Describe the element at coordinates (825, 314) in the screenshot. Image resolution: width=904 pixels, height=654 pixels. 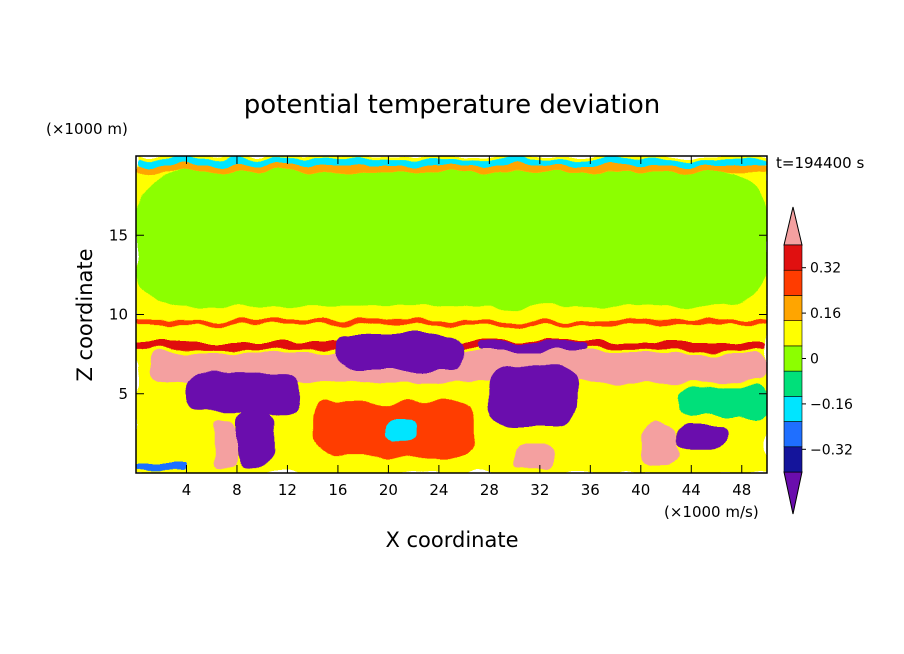
I see `colorbar-label: 0.16` at that location.